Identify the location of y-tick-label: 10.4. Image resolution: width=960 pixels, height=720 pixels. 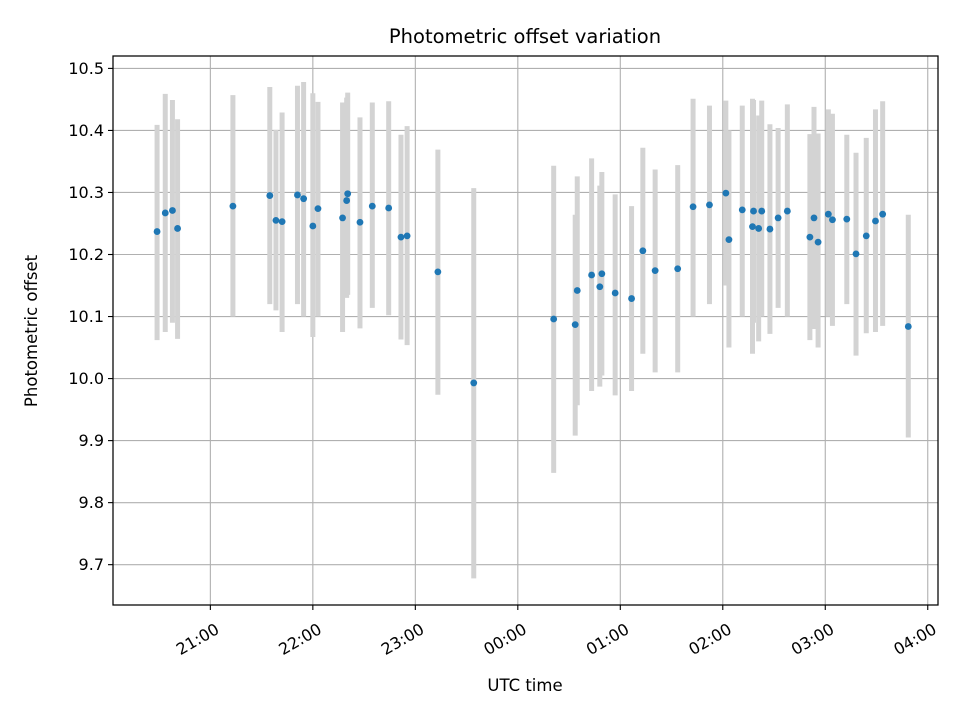
(86, 130).